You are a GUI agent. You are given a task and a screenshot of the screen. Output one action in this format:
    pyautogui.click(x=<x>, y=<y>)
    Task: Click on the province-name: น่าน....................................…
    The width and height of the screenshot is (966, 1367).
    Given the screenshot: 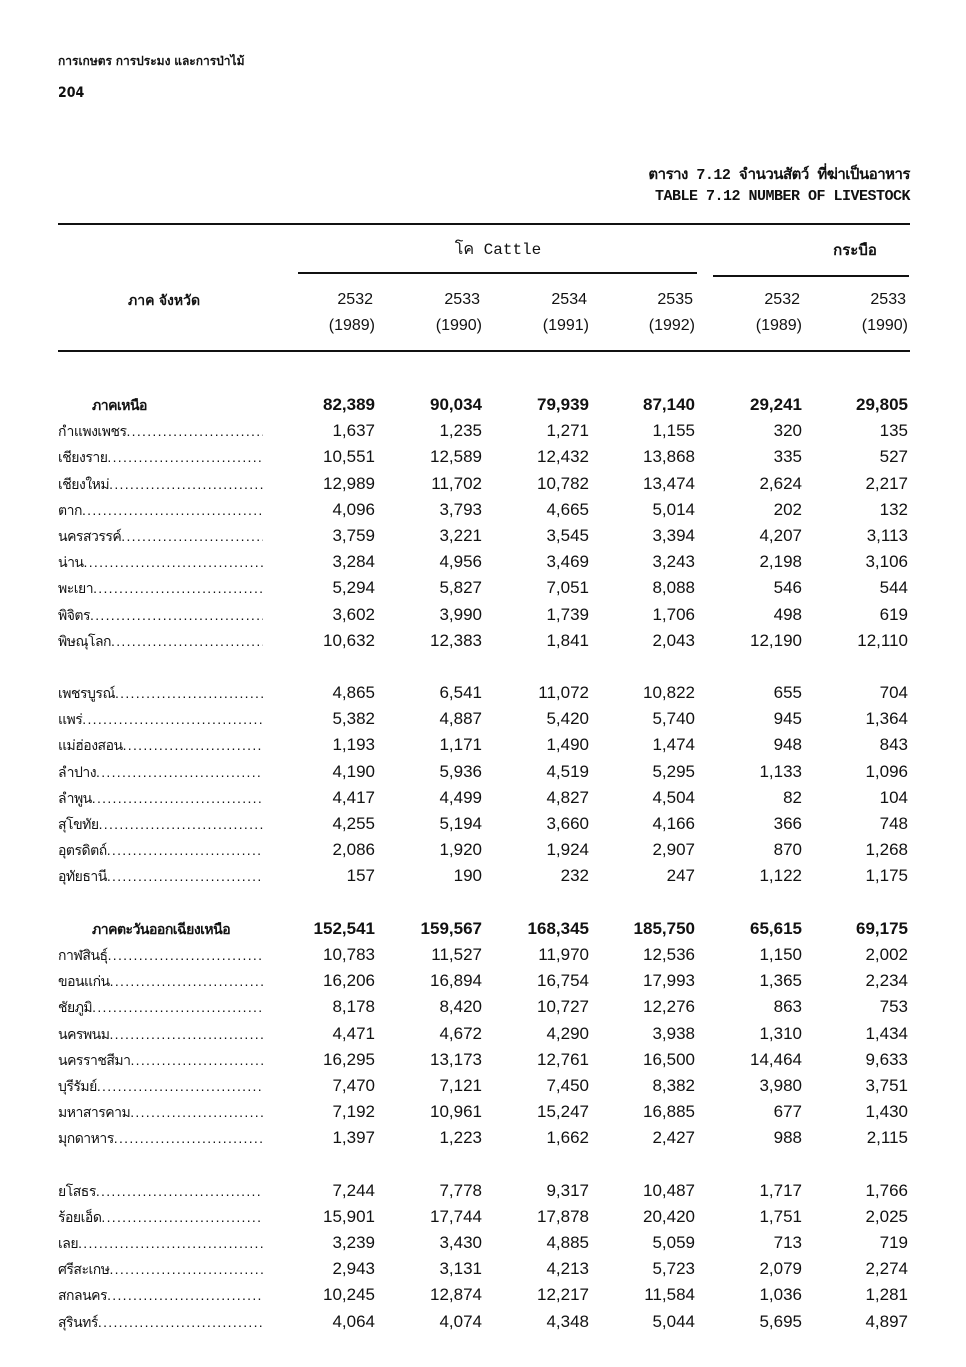 What is the action you would take?
    pyautogui.click(x=160, y=562)
    